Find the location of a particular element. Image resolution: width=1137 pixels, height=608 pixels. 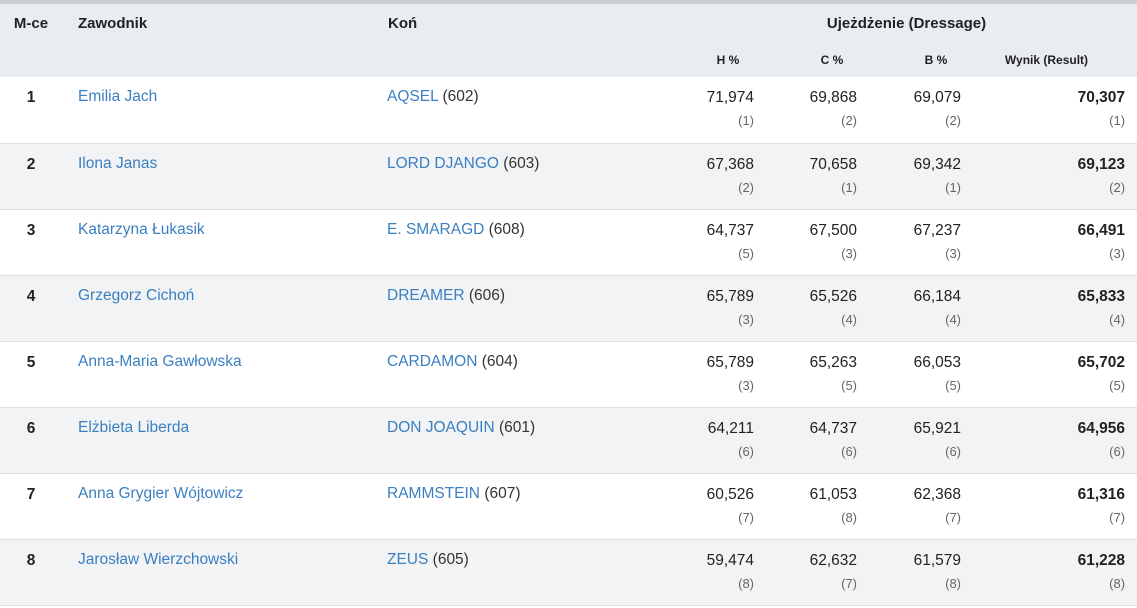

c-score: 65,263 is located at coordinates (833, 362).